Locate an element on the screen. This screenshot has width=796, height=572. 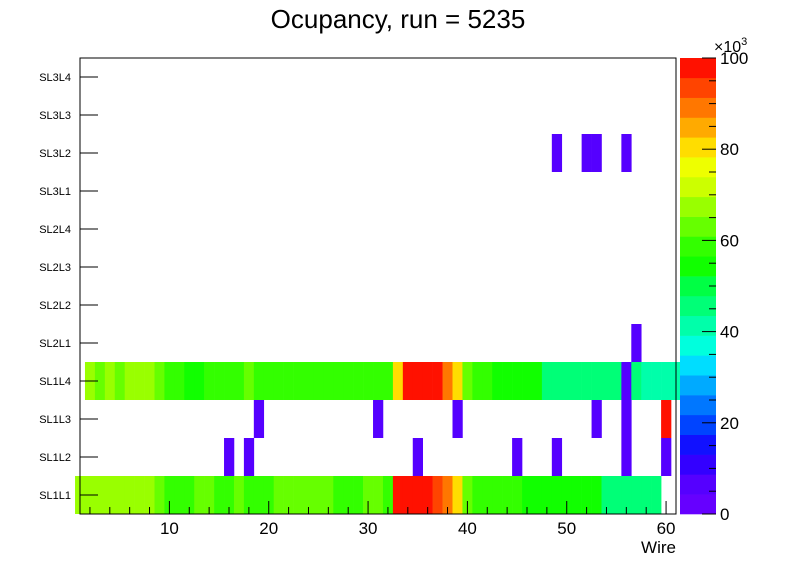
x-axis-label: Wire is located at coordinates (658, 547).